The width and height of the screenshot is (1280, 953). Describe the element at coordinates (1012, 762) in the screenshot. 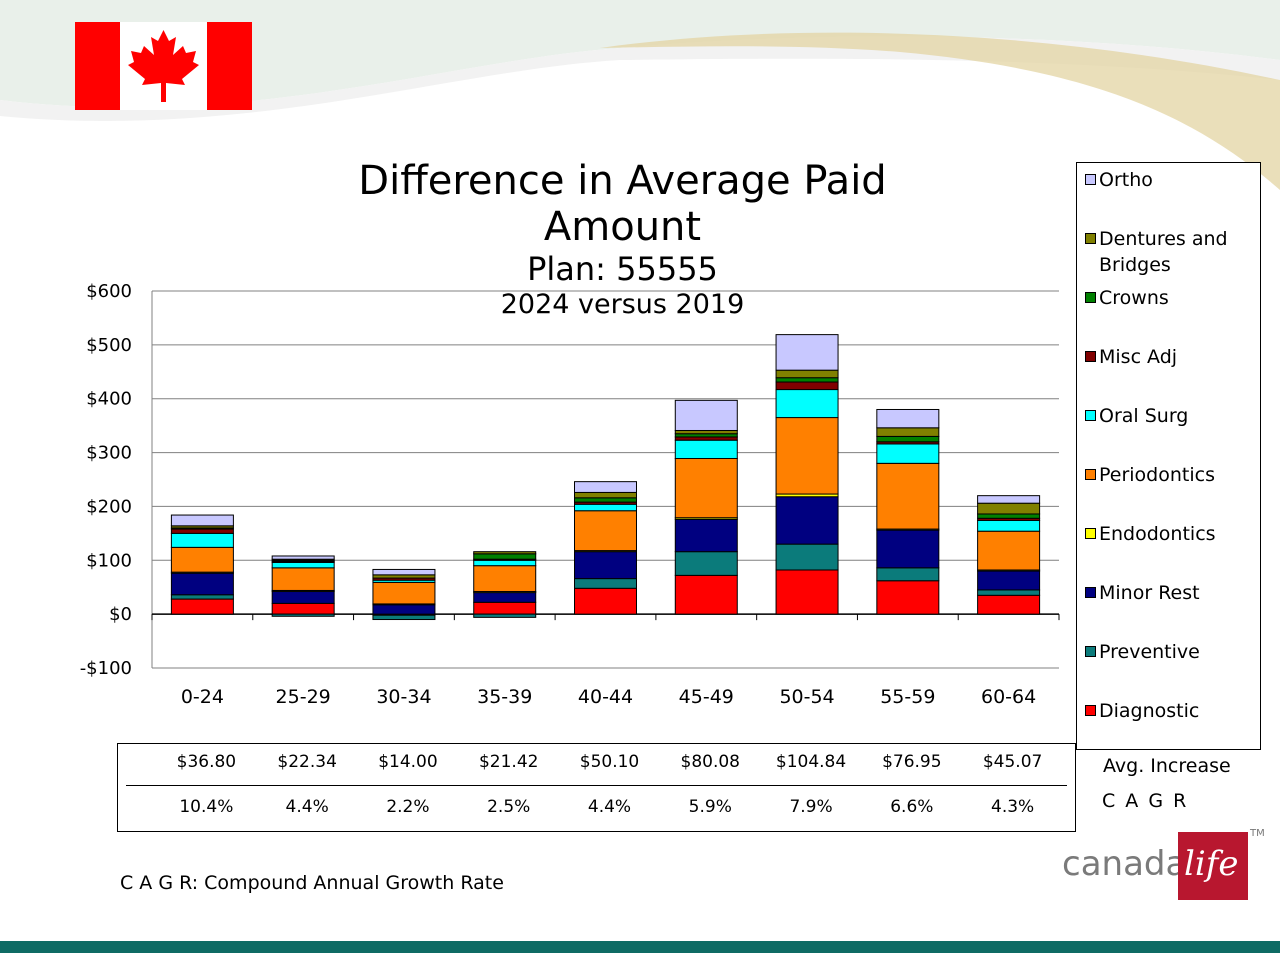

I see `avg-increase-cell: $45.07` at that location.